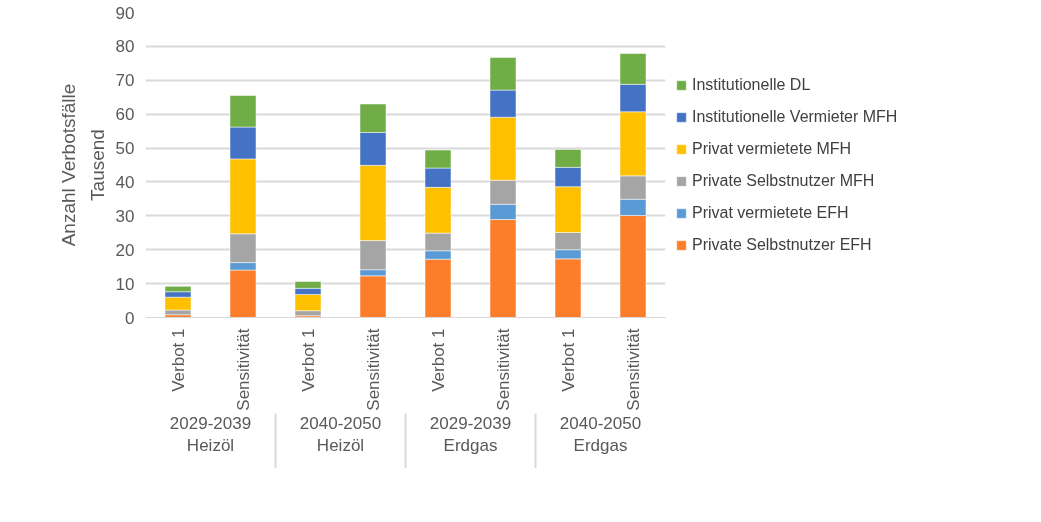  I want to click on legend-label: Private Selbstnutzer MFH, so click(783, 180).